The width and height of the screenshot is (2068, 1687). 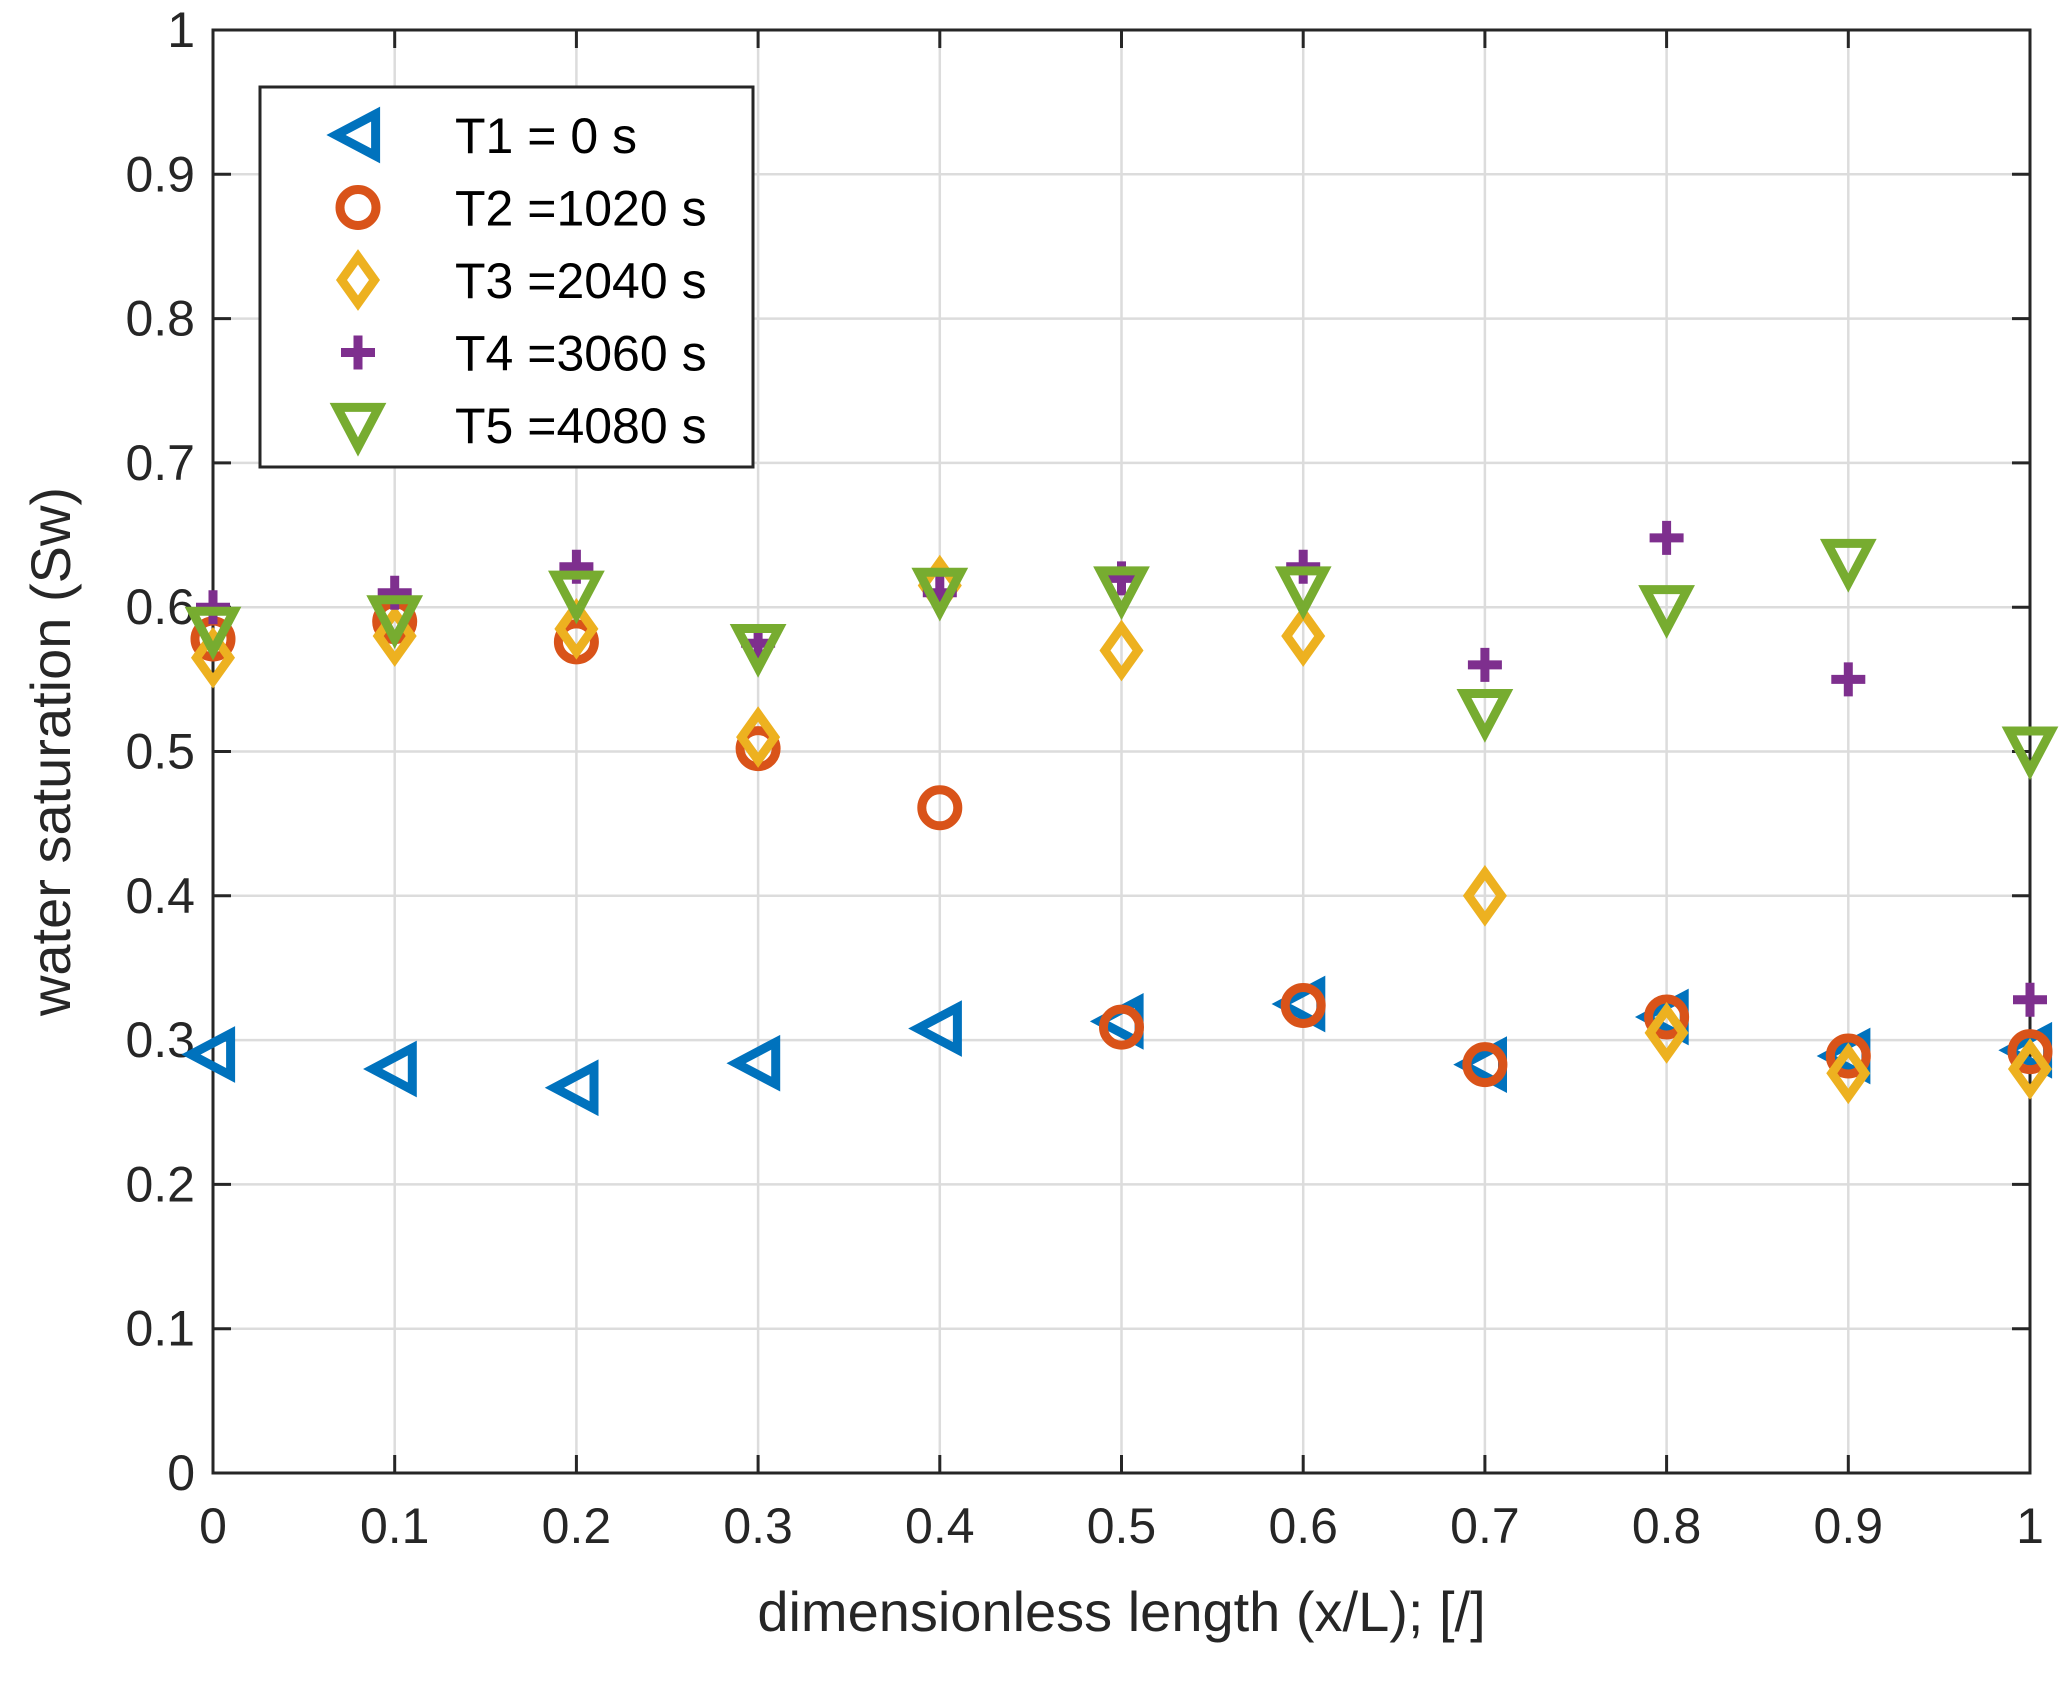 I want to click on y-tick-label: 0.8, so click(x=160, y=319).